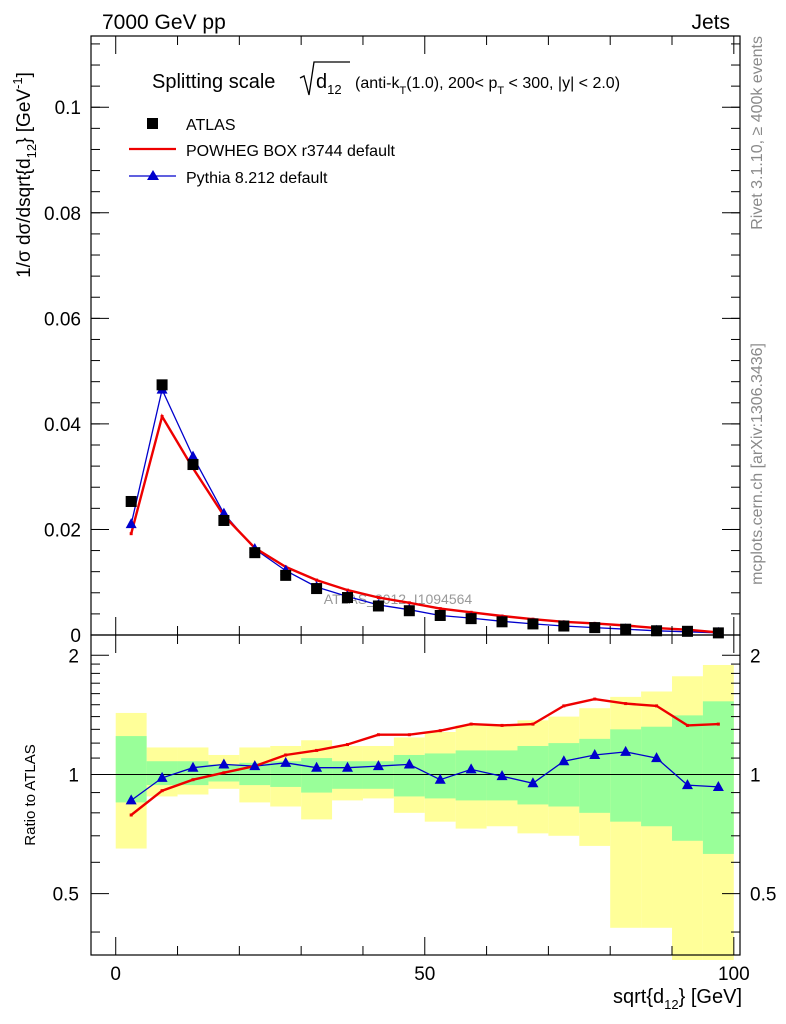  I want to click on legend-pythia-label: Pythia 8.212 default, so click(257, 178).